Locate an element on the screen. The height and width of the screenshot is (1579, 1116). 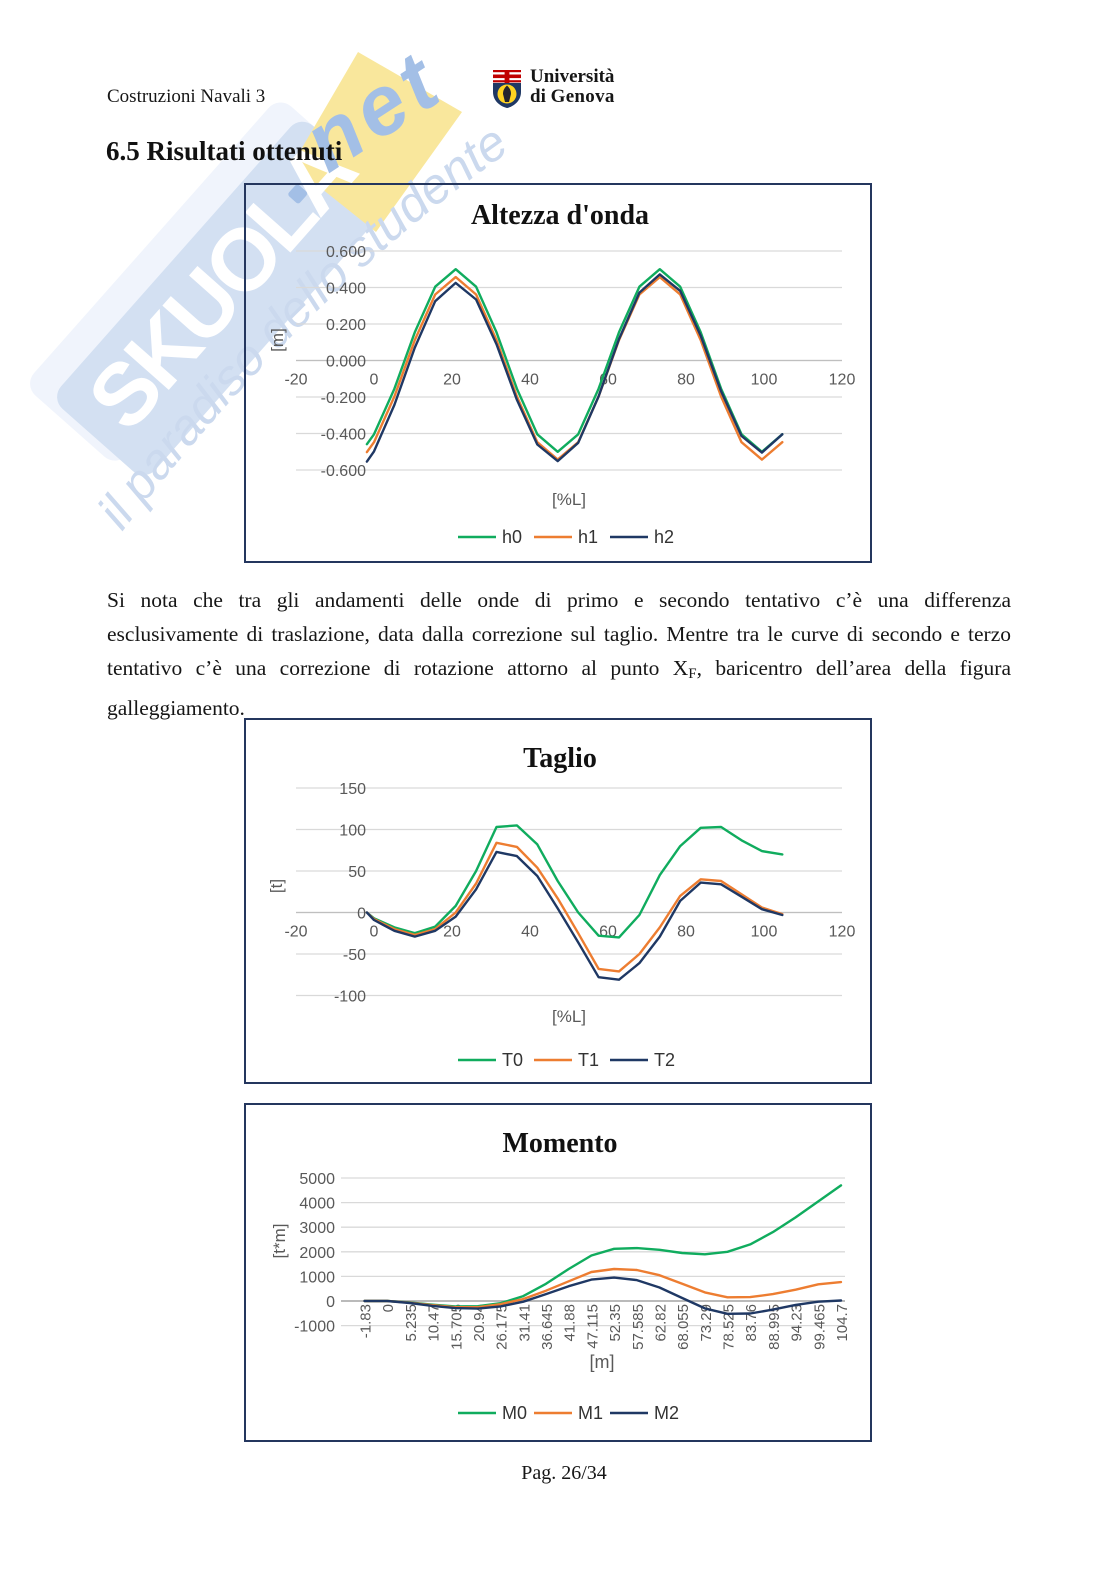
svg-text: [t*m] is located at coordinates (279, 1241).